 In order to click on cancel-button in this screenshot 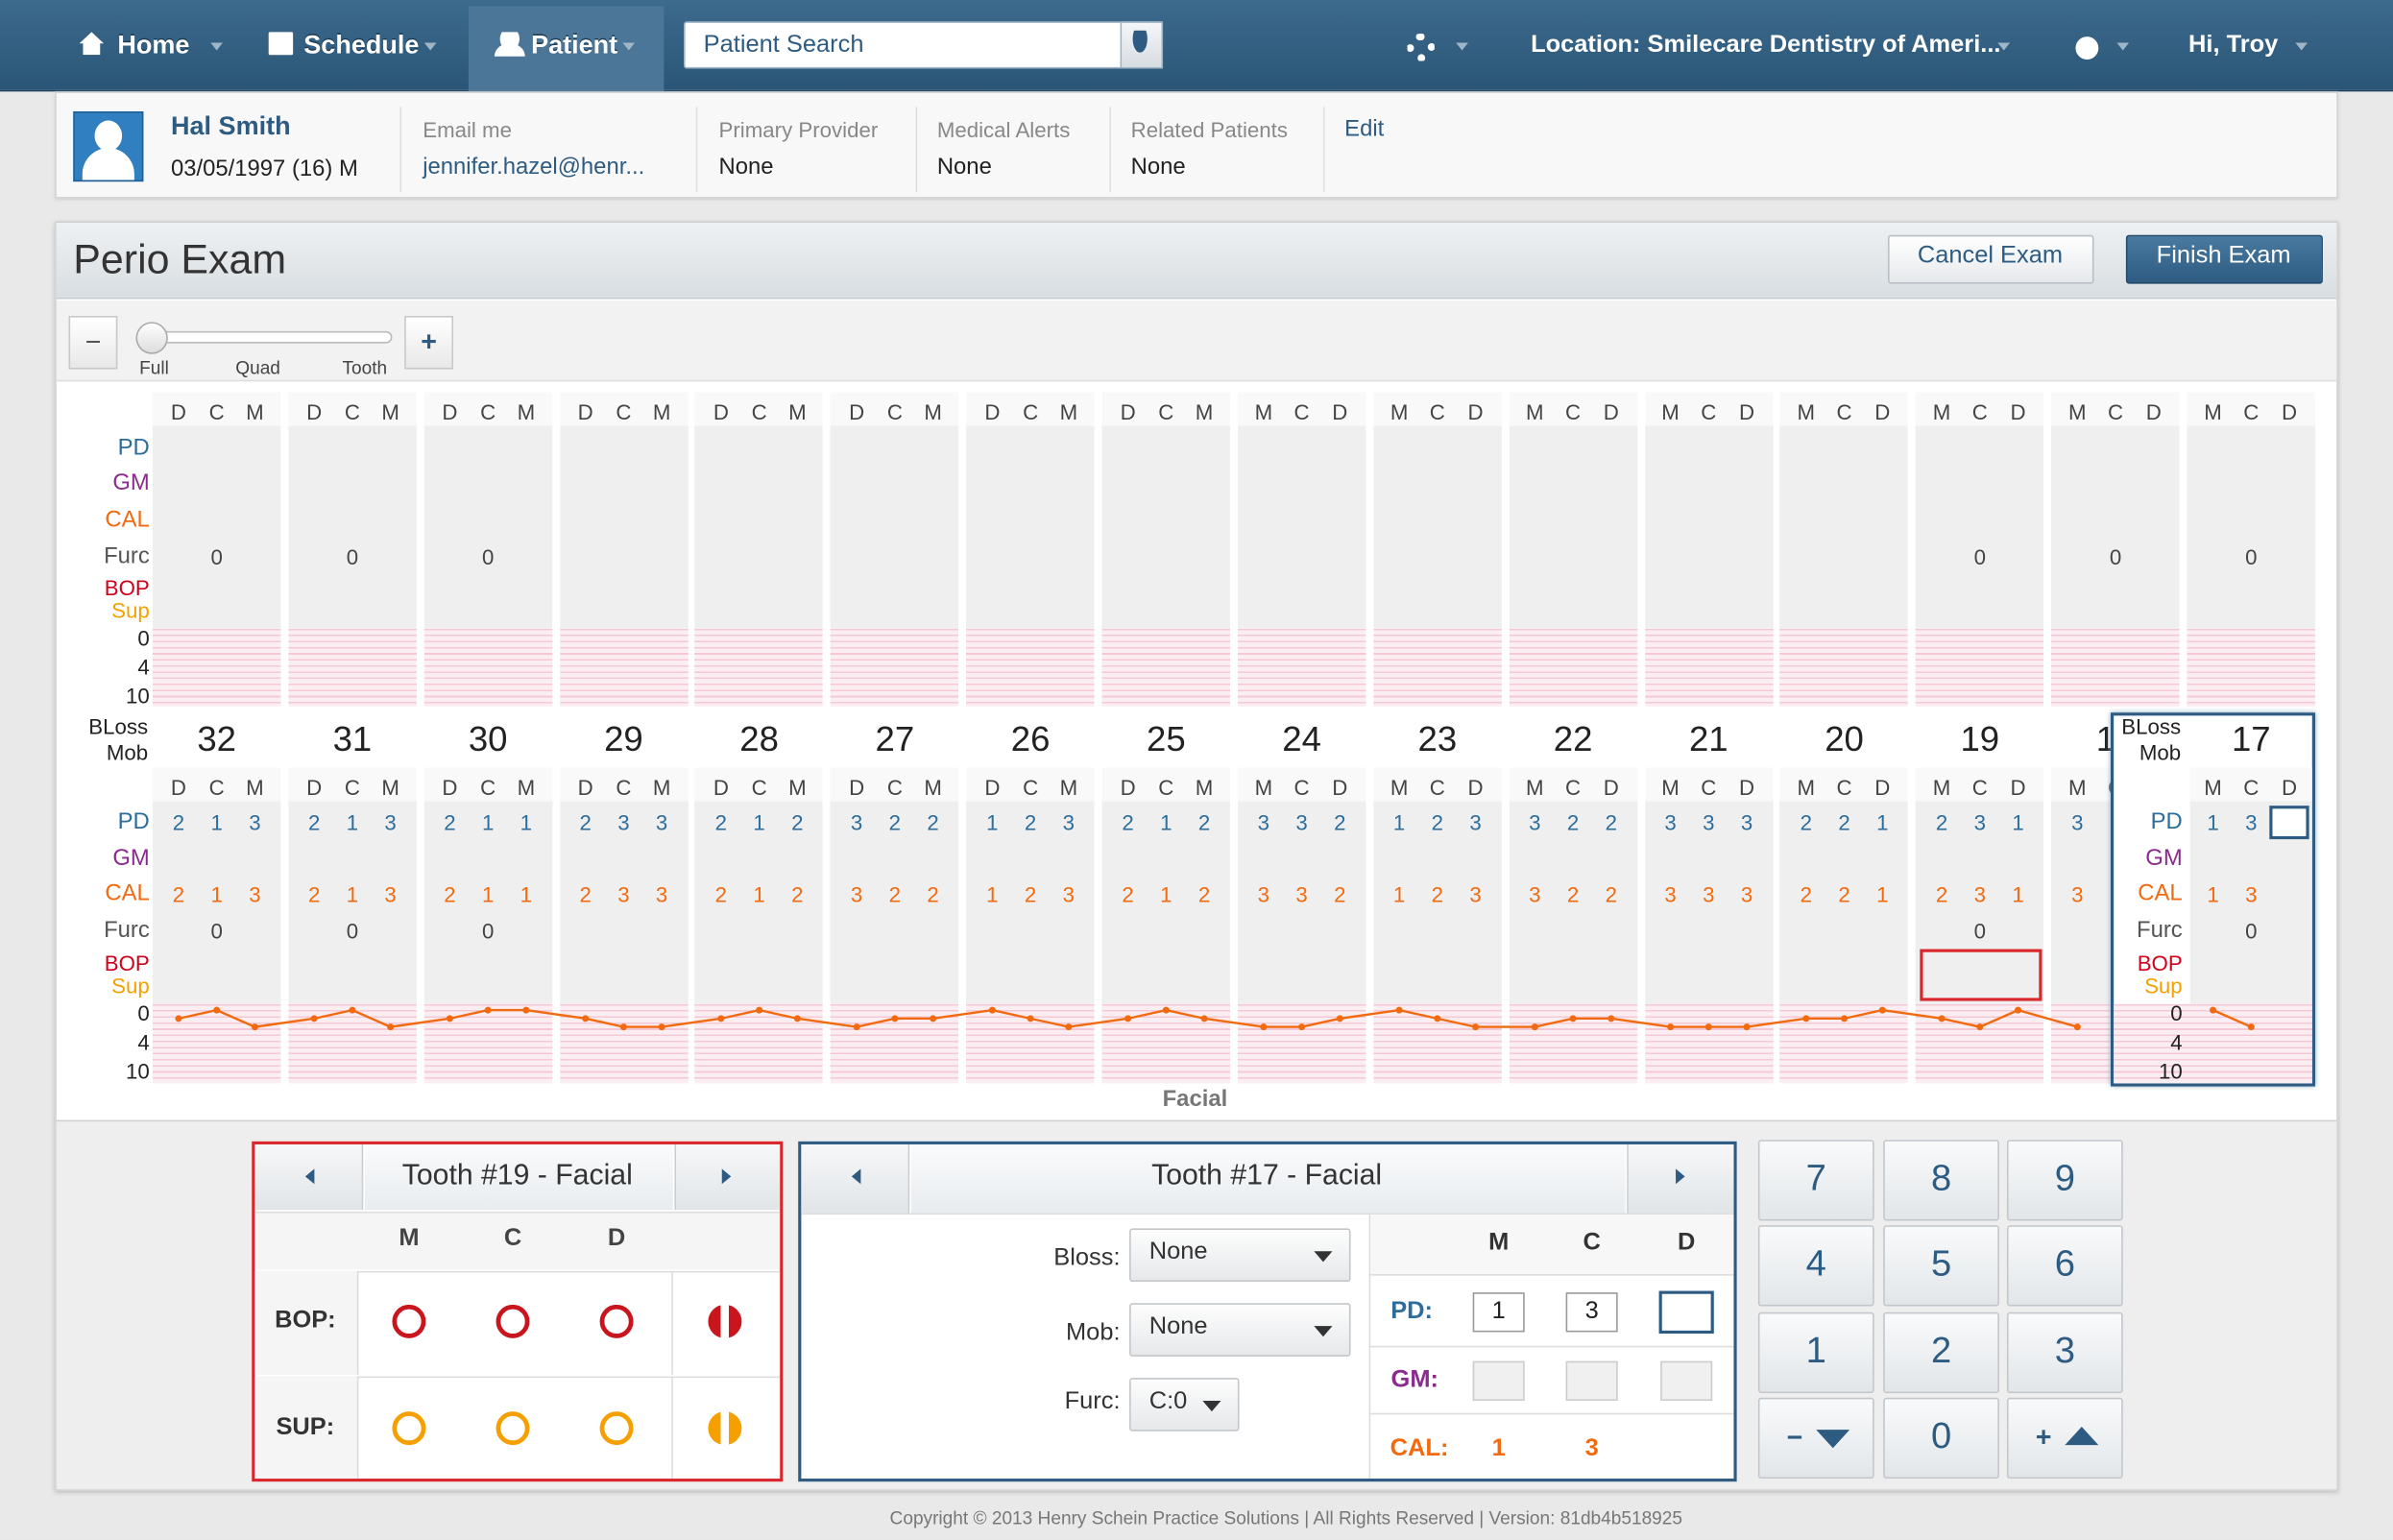, I will do `click(1990, 259)`.